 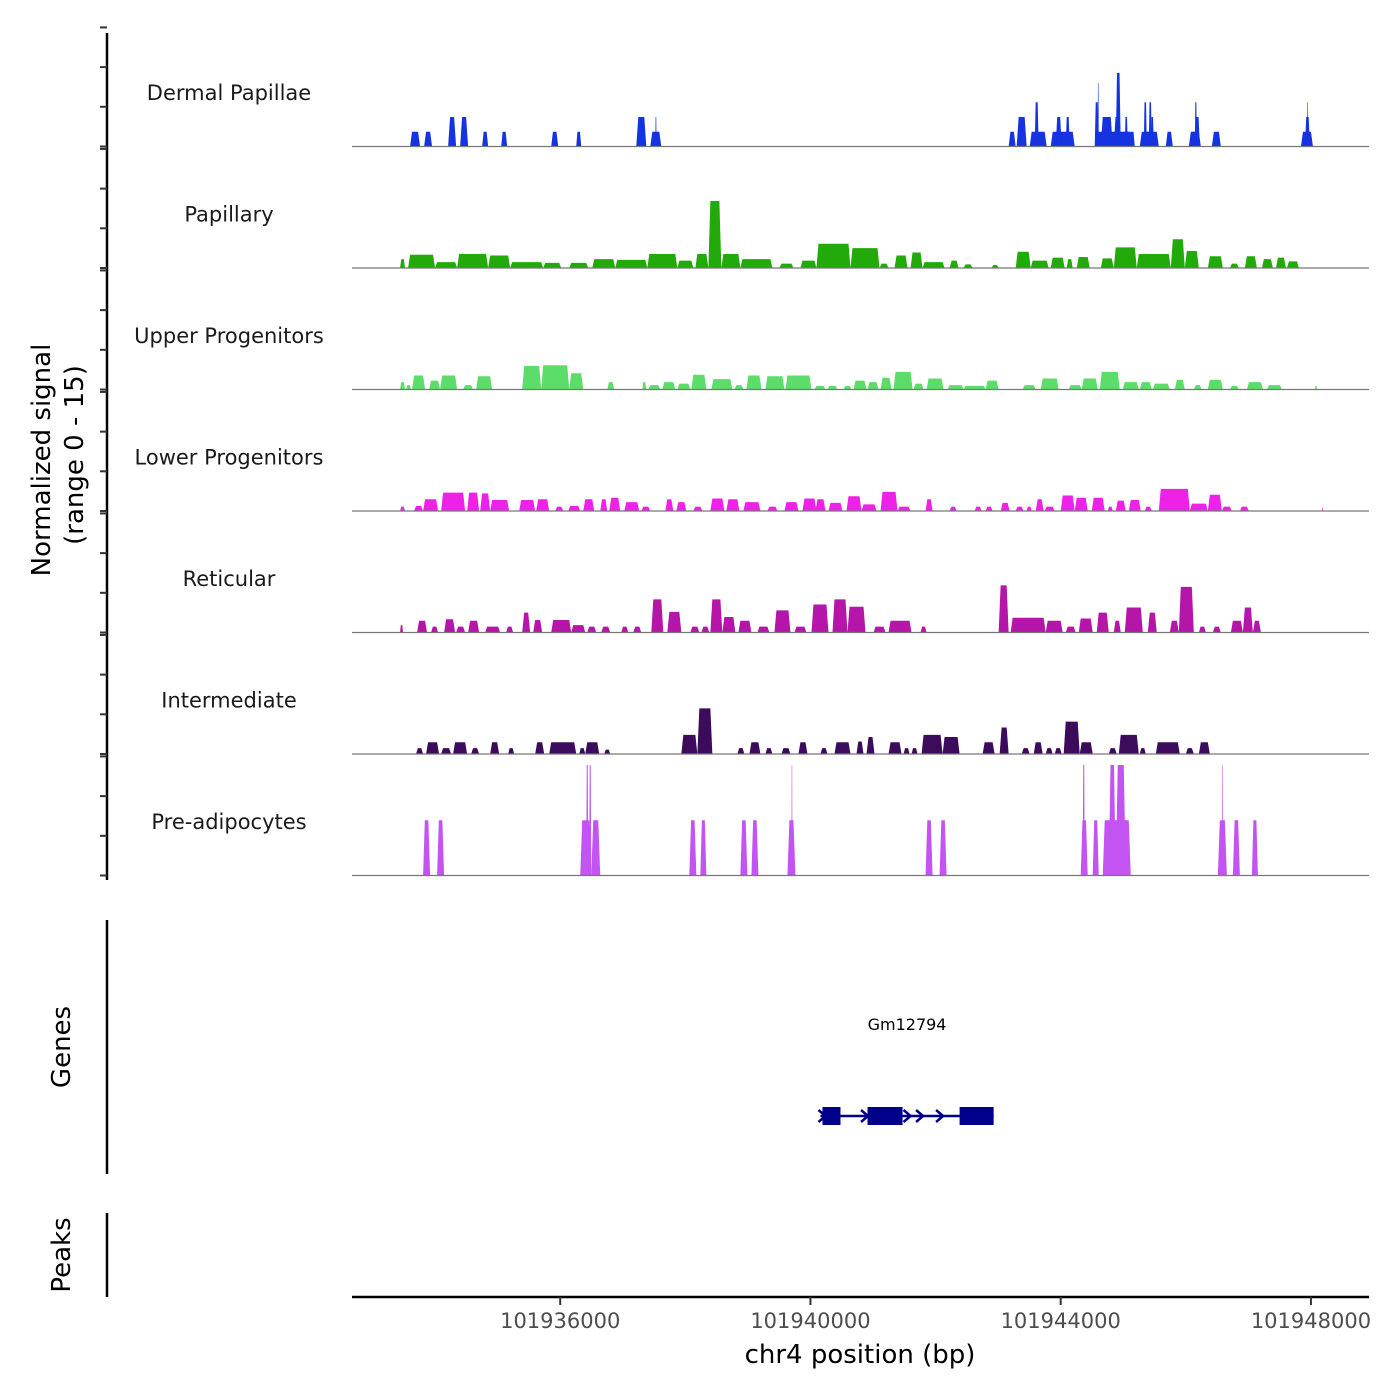 What do you see at coordinates (935, 1315) in the screenshot?
I see `x-axis-ticks: 101936000 101940000 101944000 101948000` at bounding box center [935, 1315].